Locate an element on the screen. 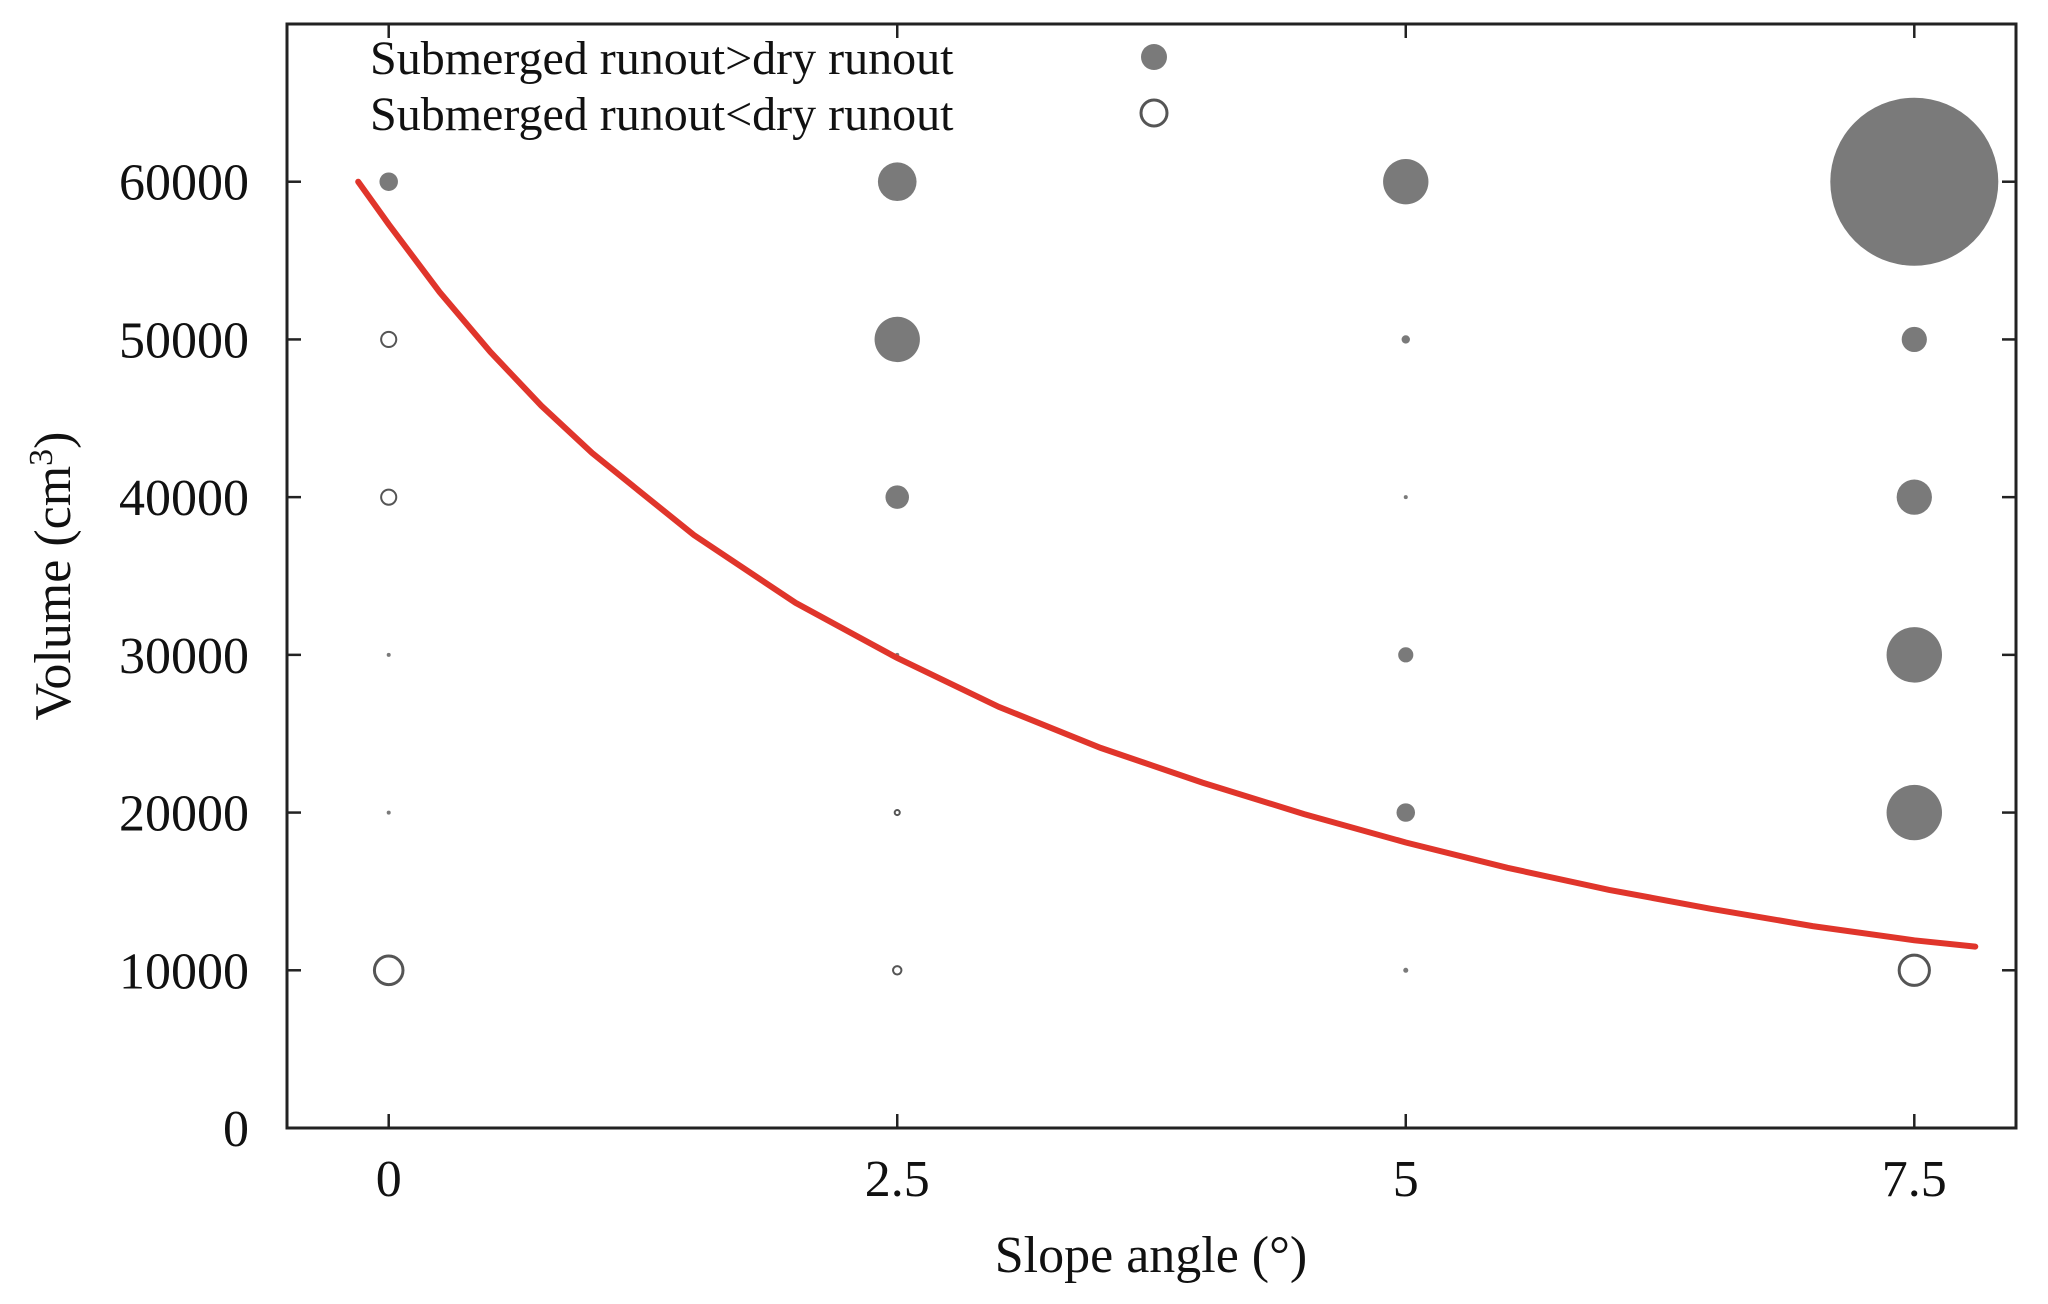 The width and height of the screenshot is (2048, 1304). x-tick-label: 2.5 is located at coordinates (897, 1179).